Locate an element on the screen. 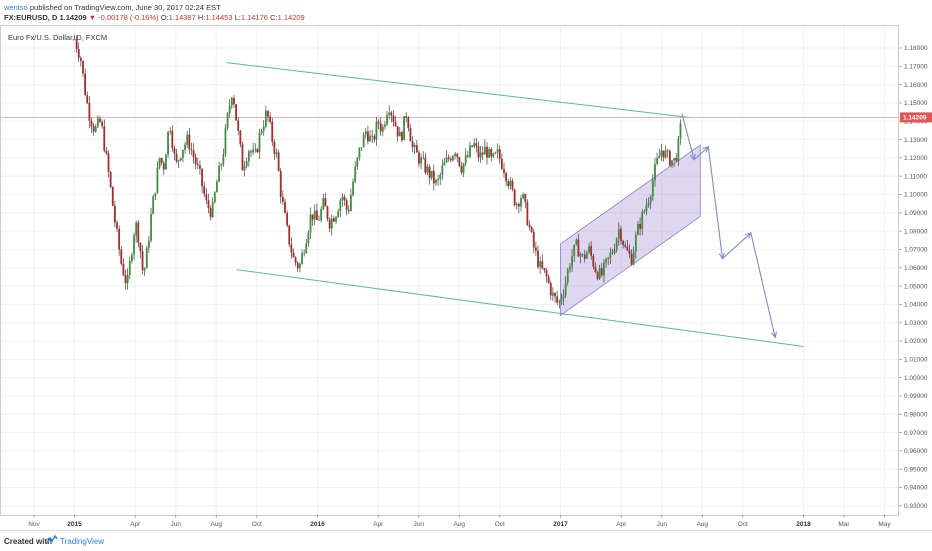 The width and height of the screenshot is (932, 551). y-tick-label: 0.95000 is located at coordinates (916, 469).